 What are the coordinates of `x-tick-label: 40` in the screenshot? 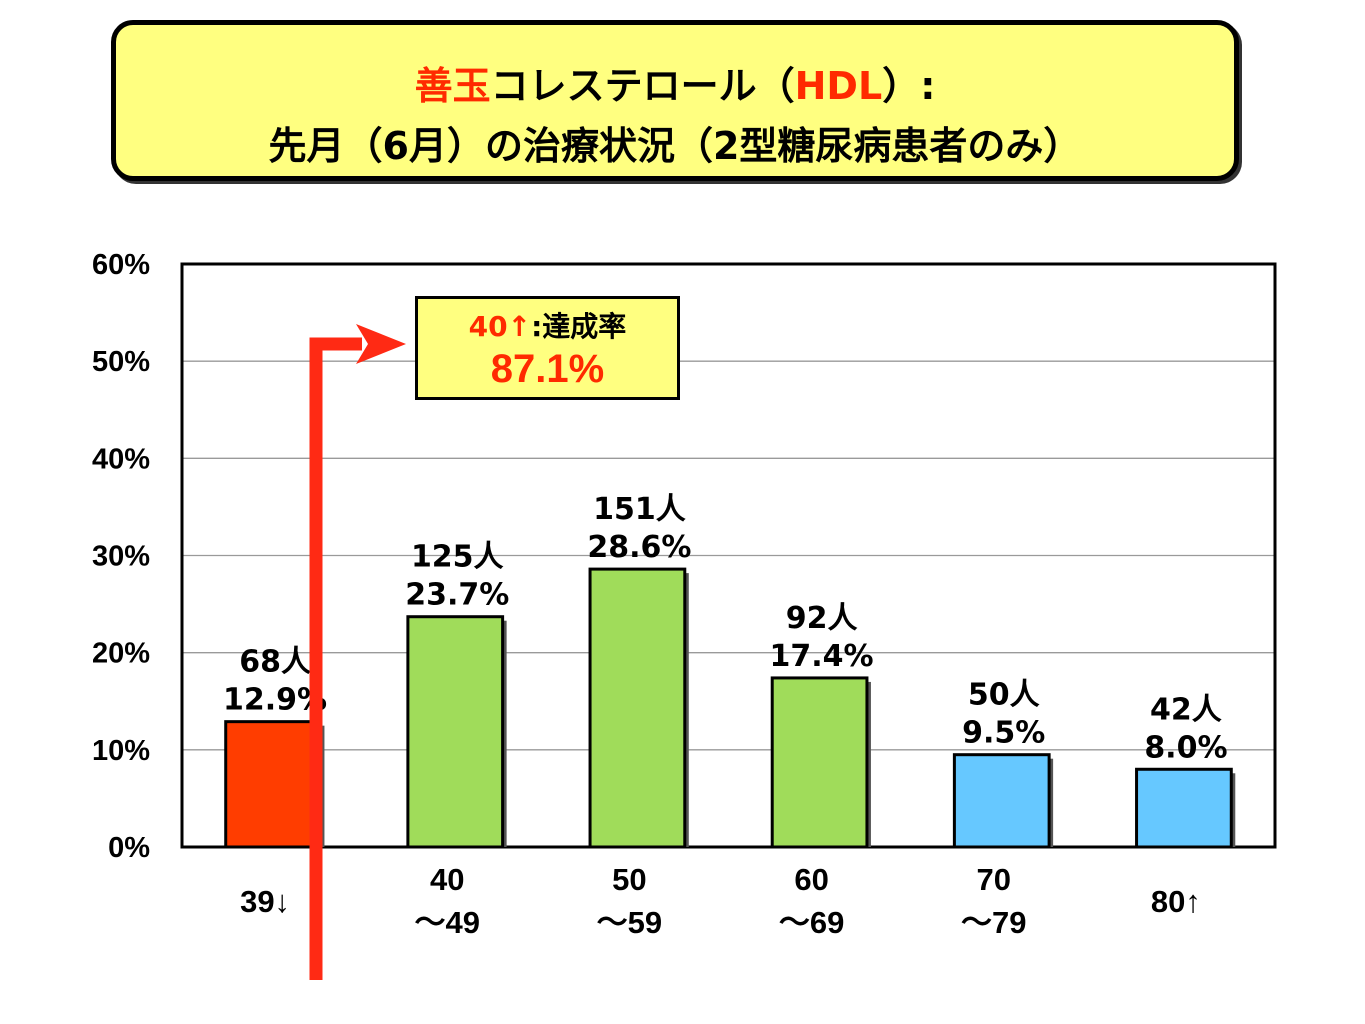 It's located at (447, 879).